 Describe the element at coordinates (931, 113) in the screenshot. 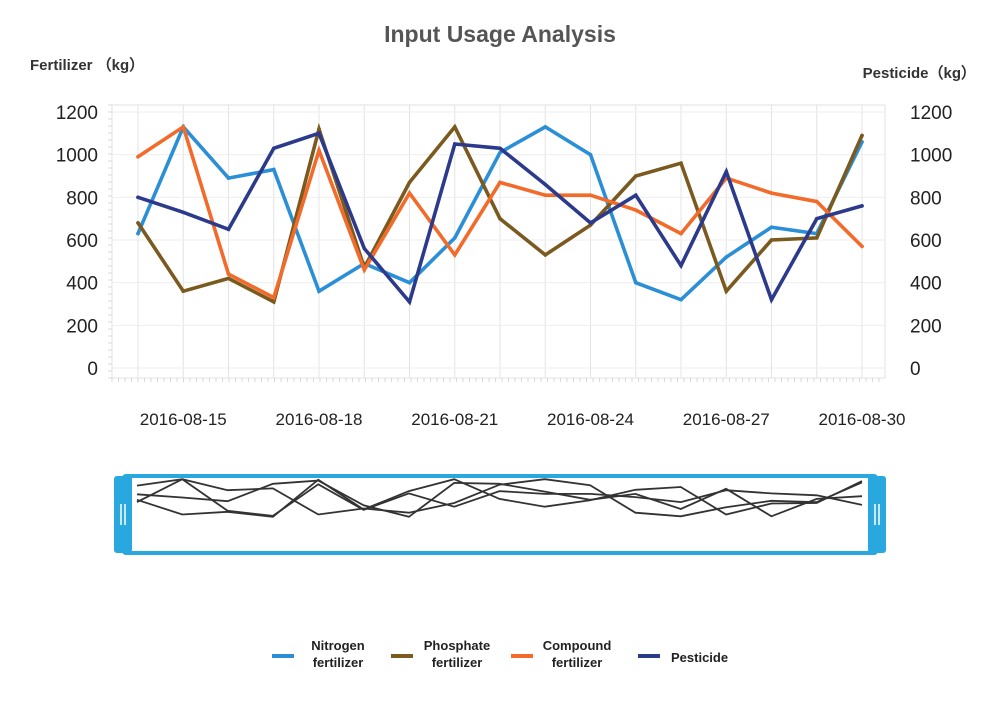

I see `y-tick-label-right: 1200` at that location.